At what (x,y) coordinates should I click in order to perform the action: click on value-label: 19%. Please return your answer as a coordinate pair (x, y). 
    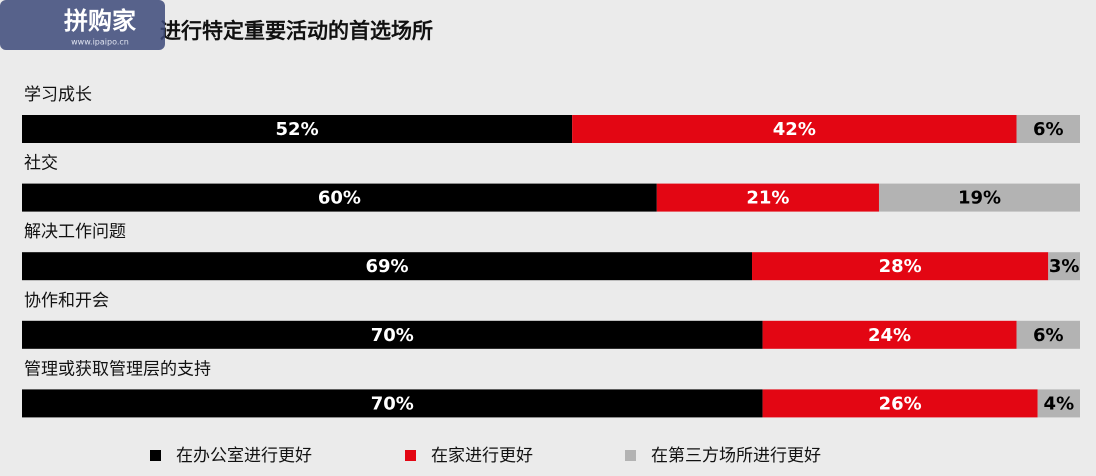
    Looking at the image, I should click on (979, 198).